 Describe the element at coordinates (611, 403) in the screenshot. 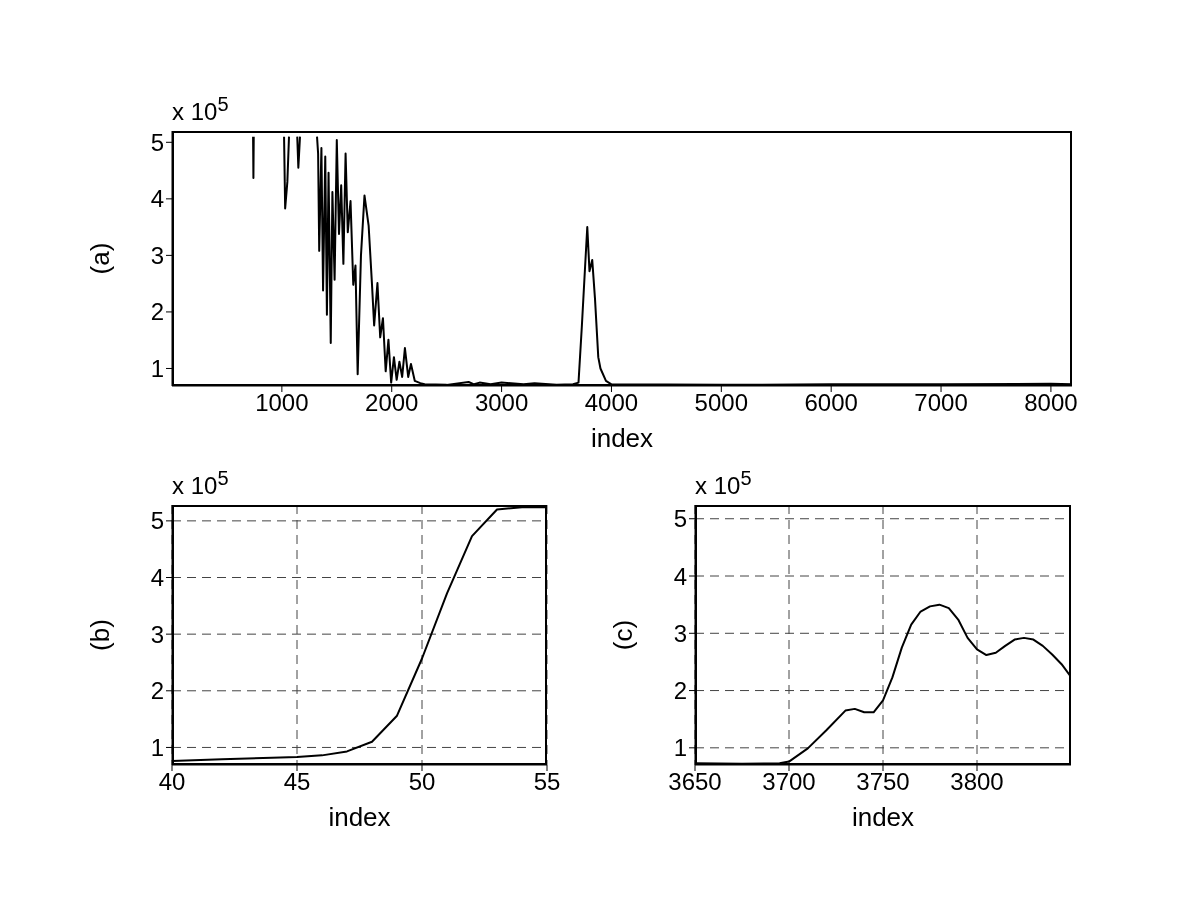

I see `x-tick-label: 4000` at that location.